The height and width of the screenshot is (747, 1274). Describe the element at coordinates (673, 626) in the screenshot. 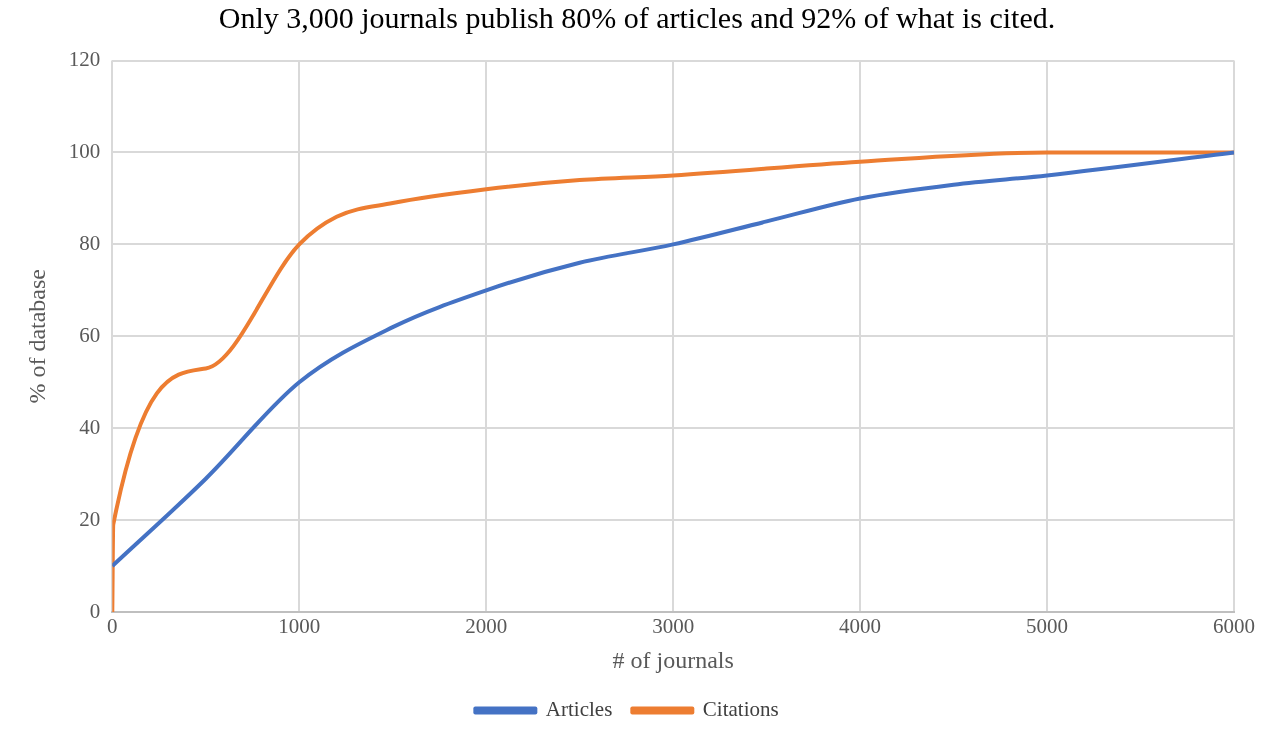

I see `x-tick-label: 3000` at that location.